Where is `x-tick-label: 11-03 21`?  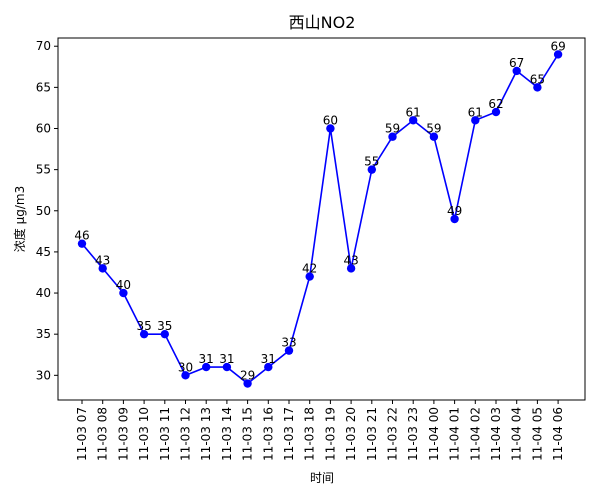
x-tick-label: 11-03 21 is located at coordinates (372, 434).